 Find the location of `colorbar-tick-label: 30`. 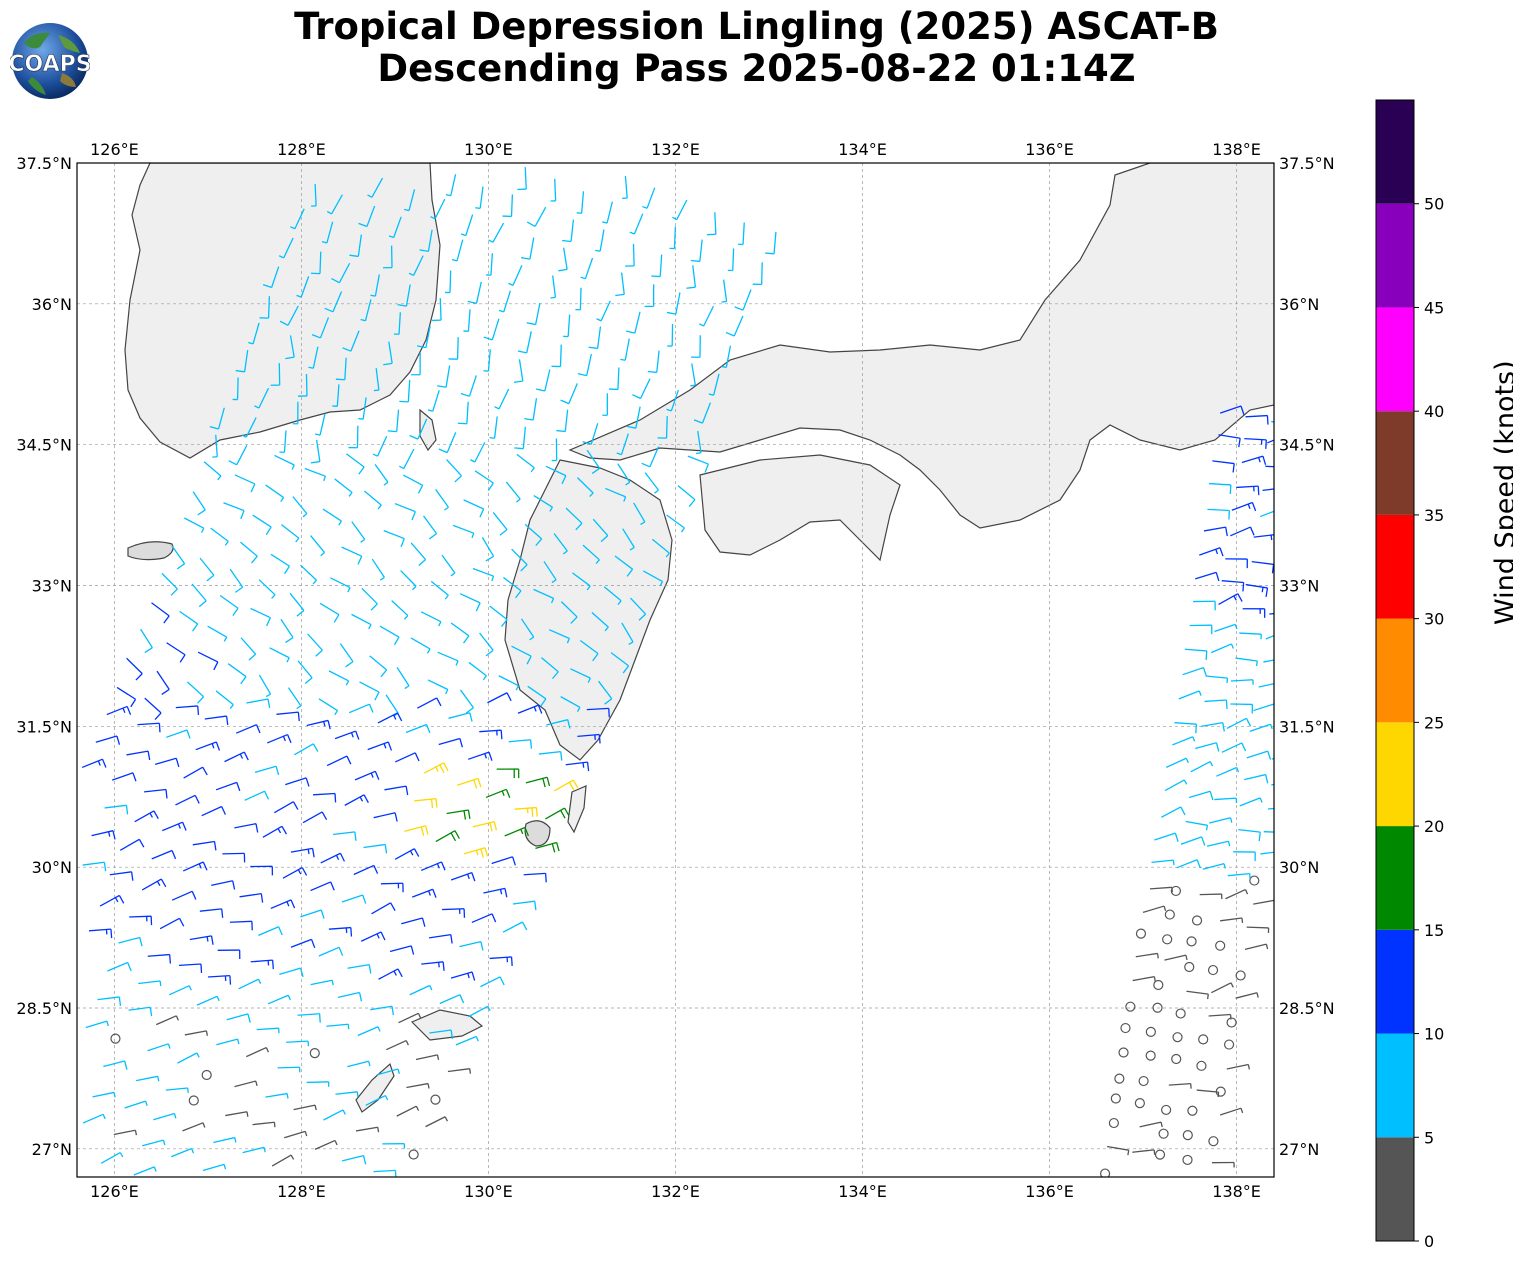

colorbar-tick-label: 30 is located at coordinates (1434, 619).